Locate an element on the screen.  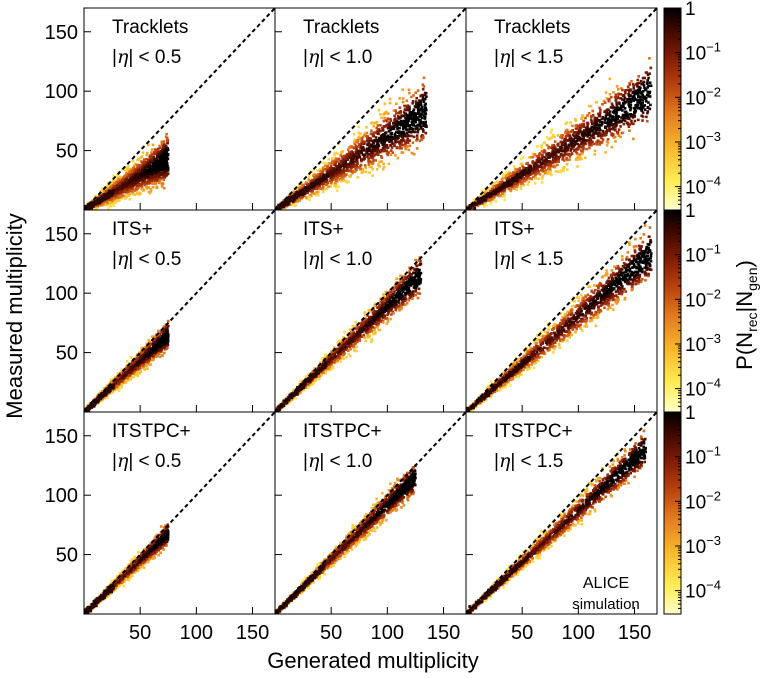
diagonal-line is located at coordinates (179, 109).